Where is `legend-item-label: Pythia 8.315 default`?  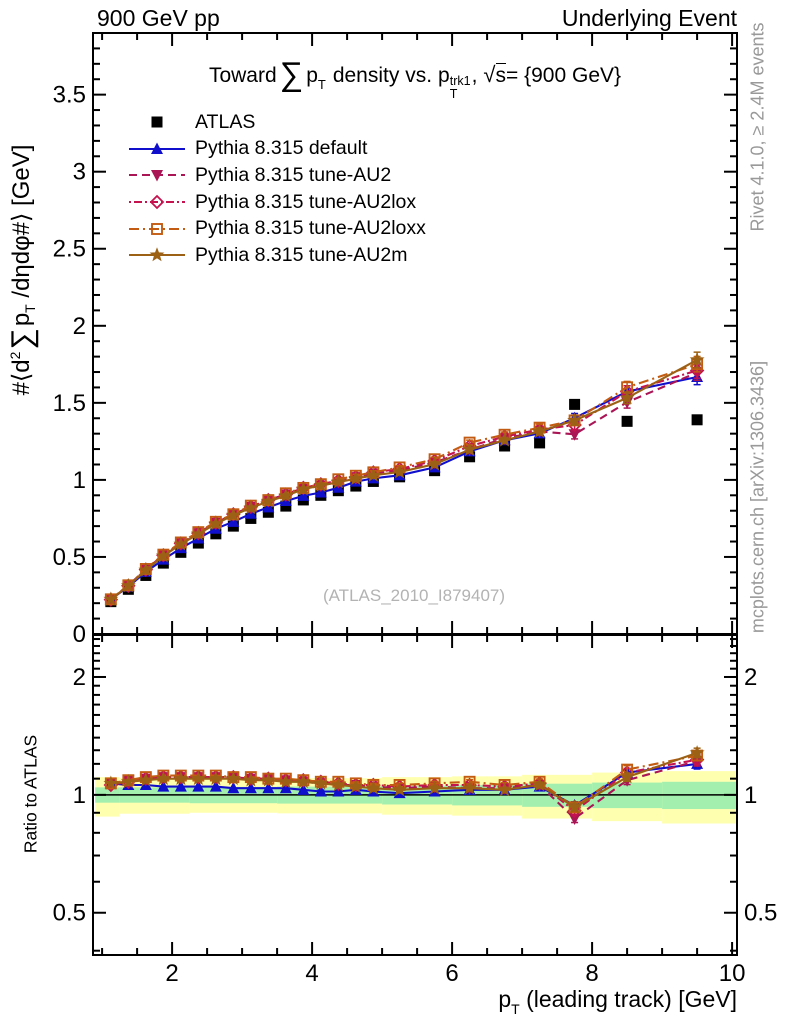 legend-item-label: Pythia 8.315 default is located at coordinates (281, 148).